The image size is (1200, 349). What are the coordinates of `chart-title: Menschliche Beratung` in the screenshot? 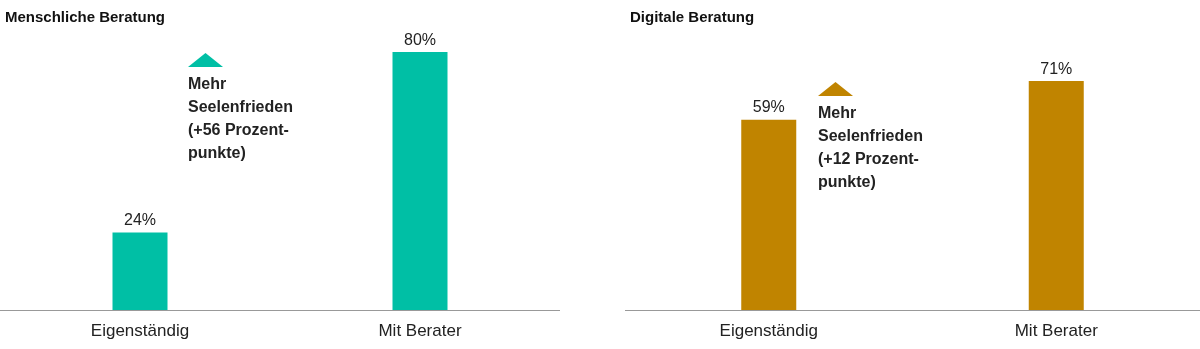 It's located at (85, 16).